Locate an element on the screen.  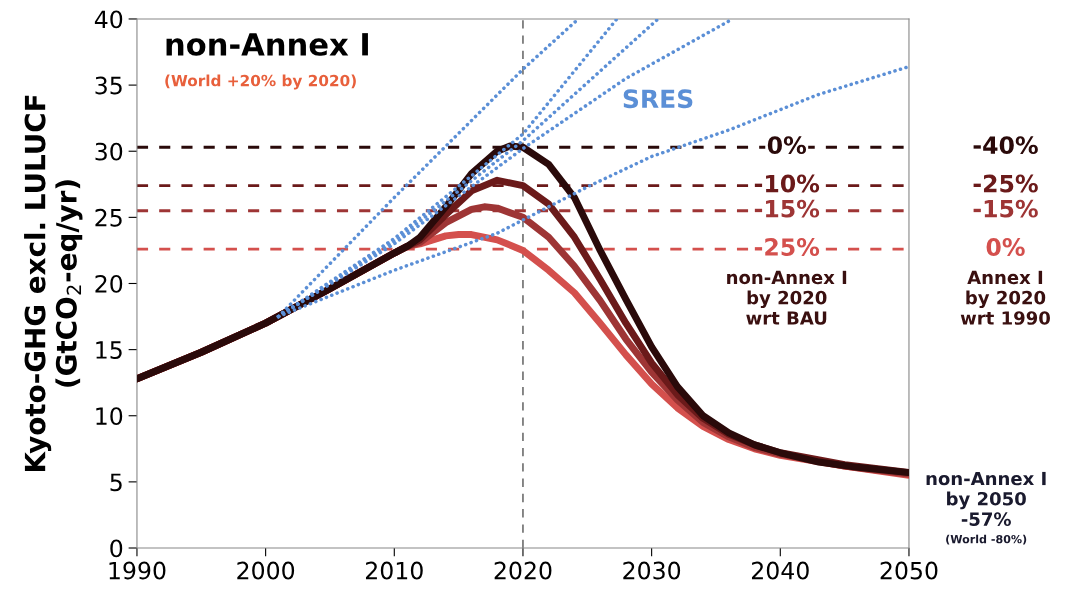
y-tick-label: 35 is located at coordinates (108, 85).